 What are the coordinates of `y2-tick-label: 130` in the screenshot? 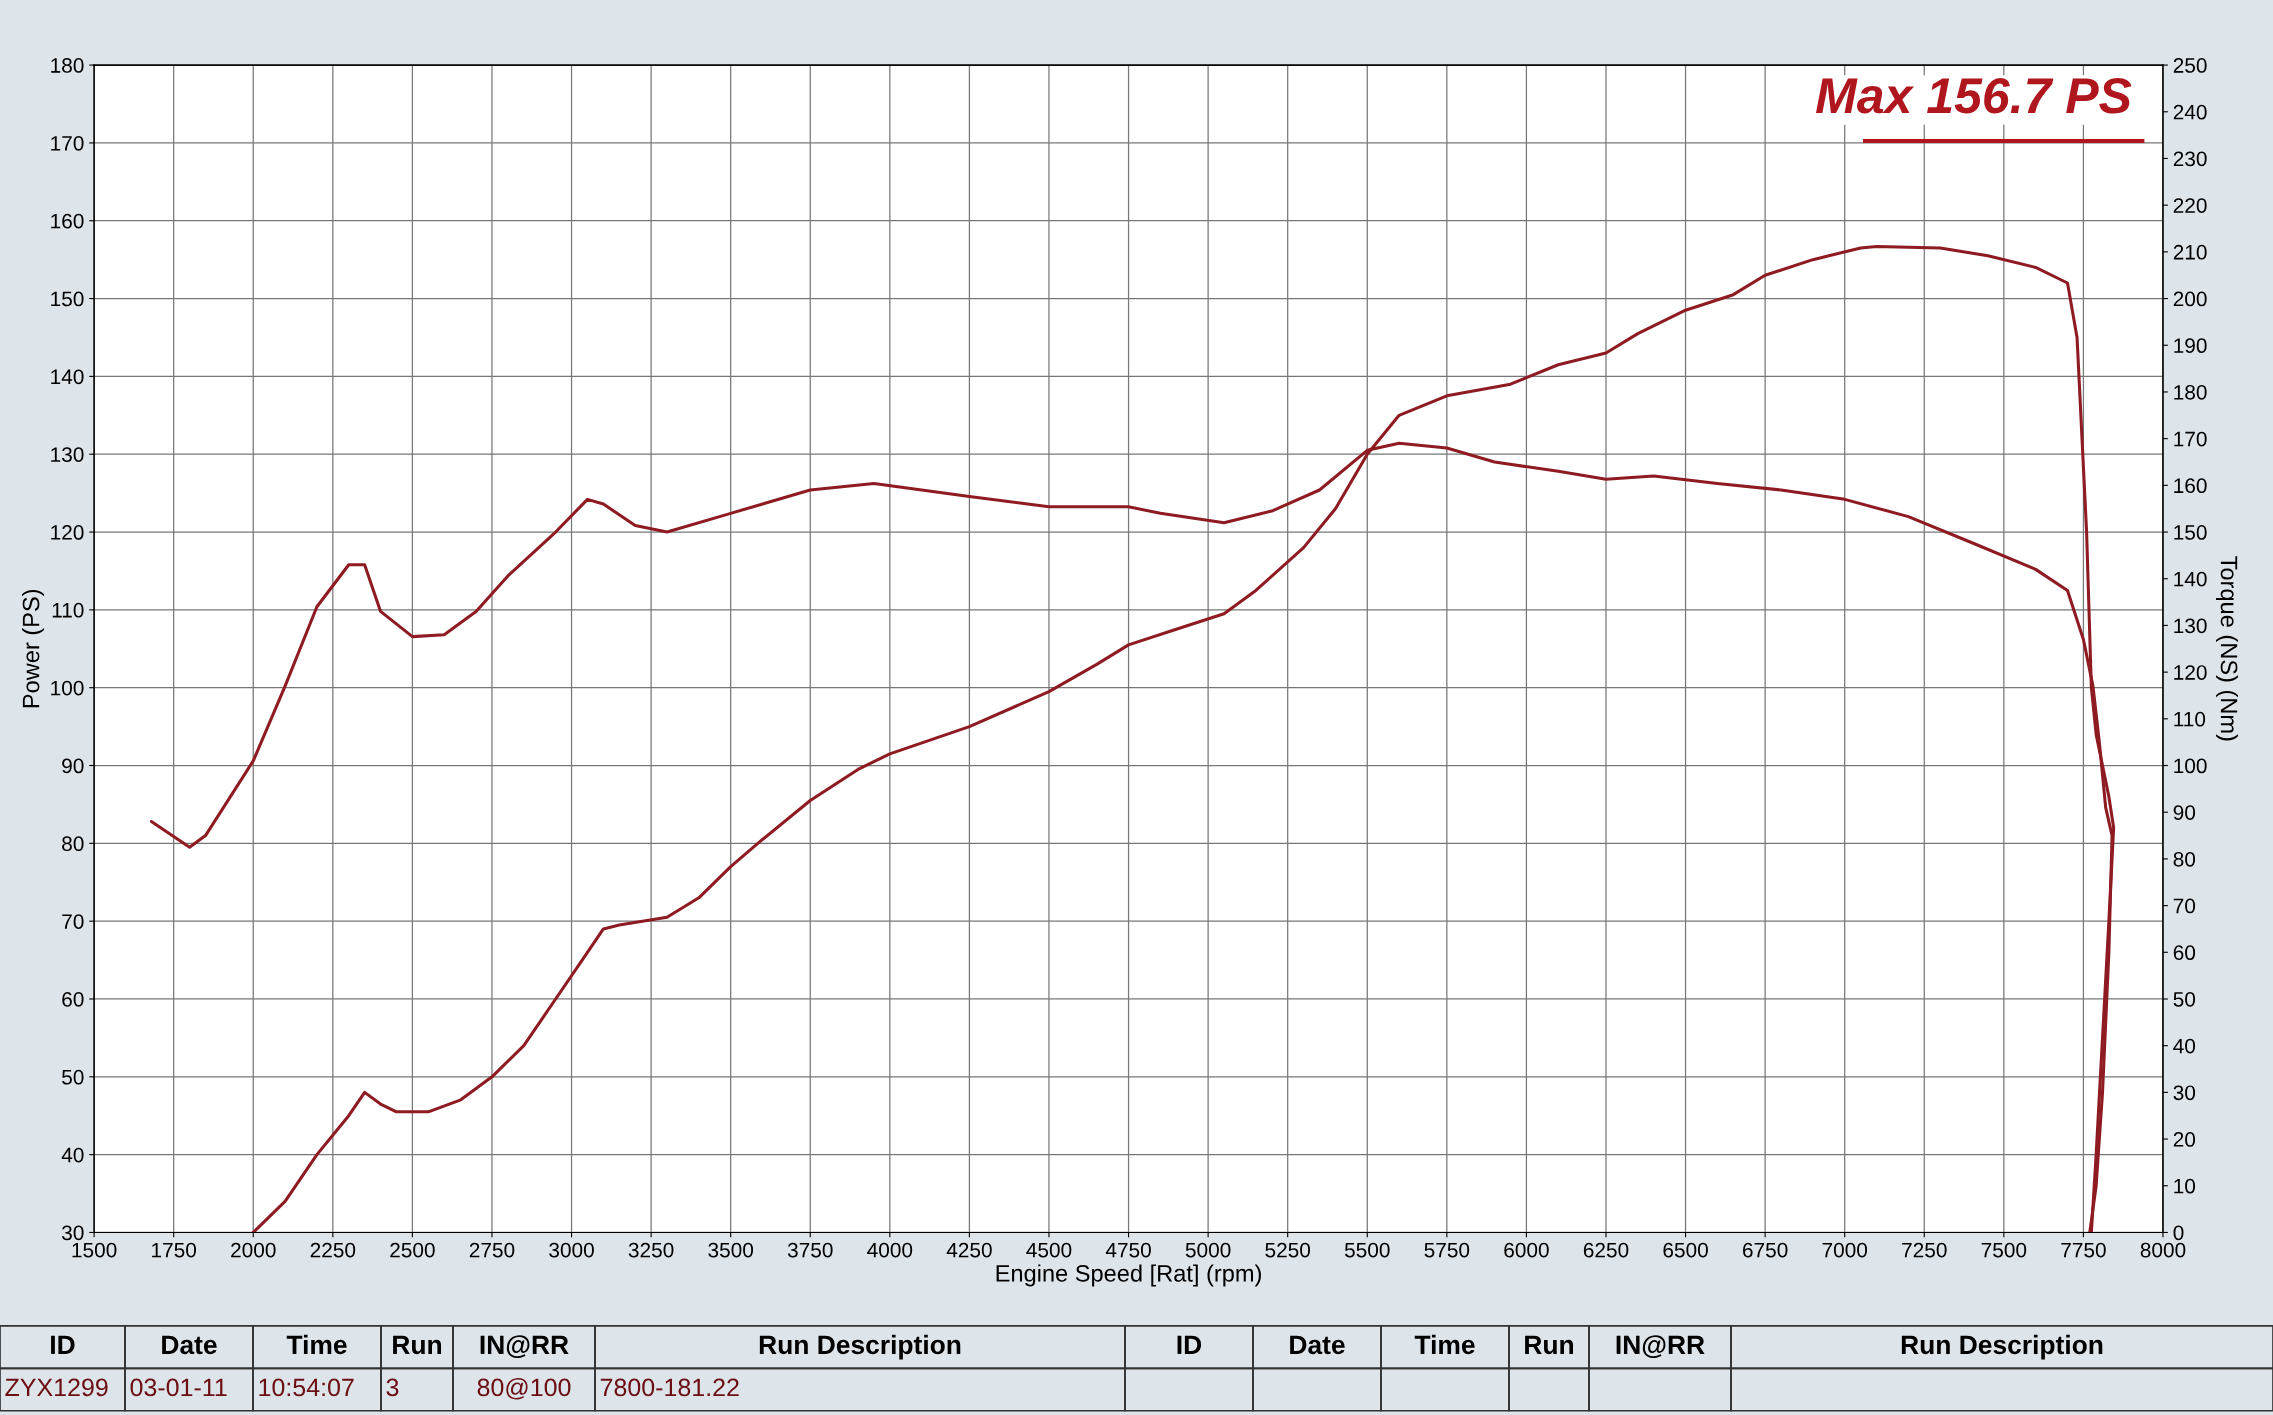 It's located at (2190, 626).